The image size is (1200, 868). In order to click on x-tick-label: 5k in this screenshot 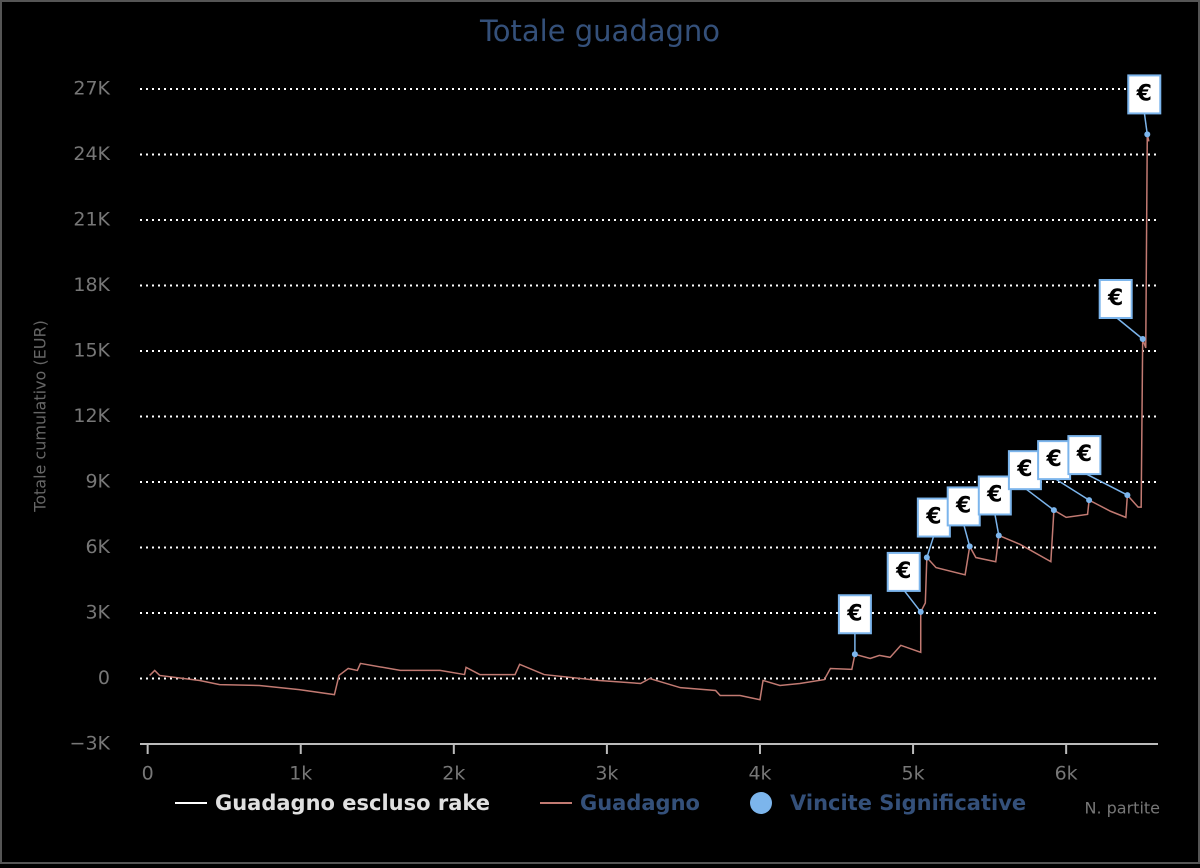, I will do `click(913, 774)`.